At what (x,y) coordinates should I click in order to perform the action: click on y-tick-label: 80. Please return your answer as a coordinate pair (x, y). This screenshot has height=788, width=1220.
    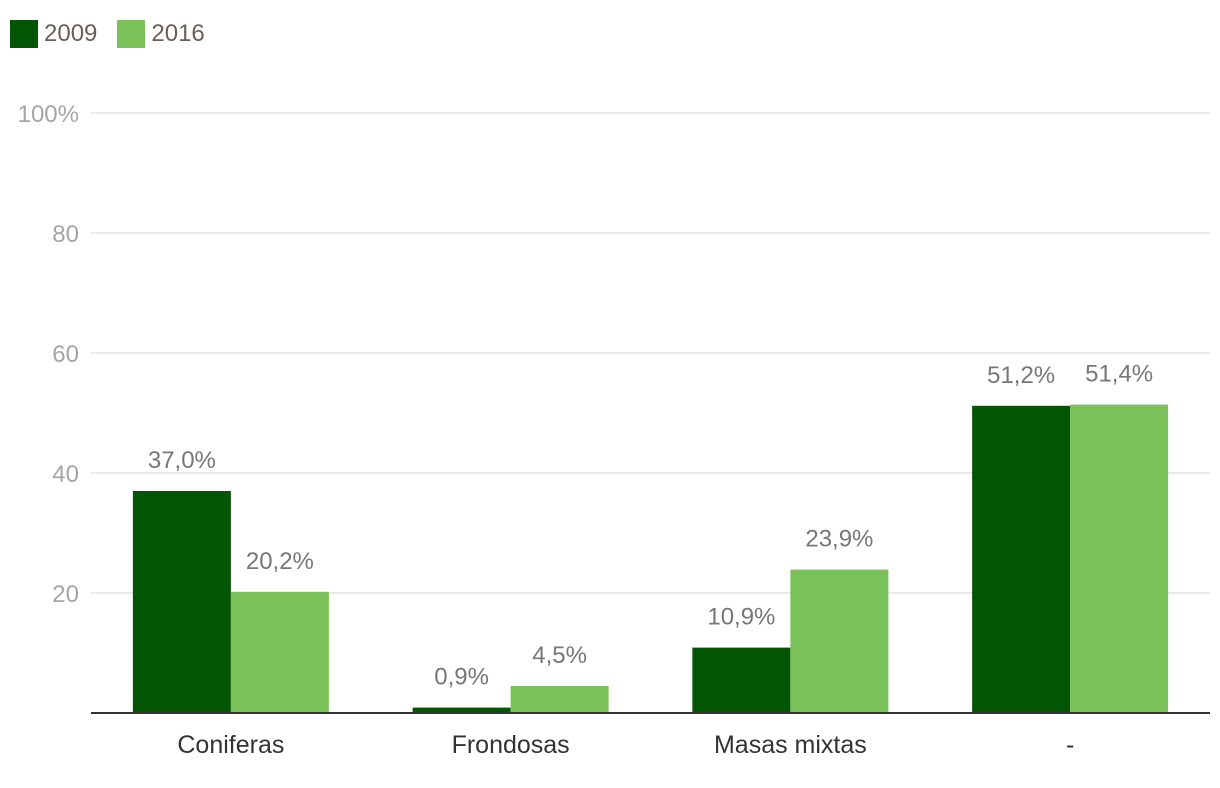
    Looking at the image, I should click on (65, 234).